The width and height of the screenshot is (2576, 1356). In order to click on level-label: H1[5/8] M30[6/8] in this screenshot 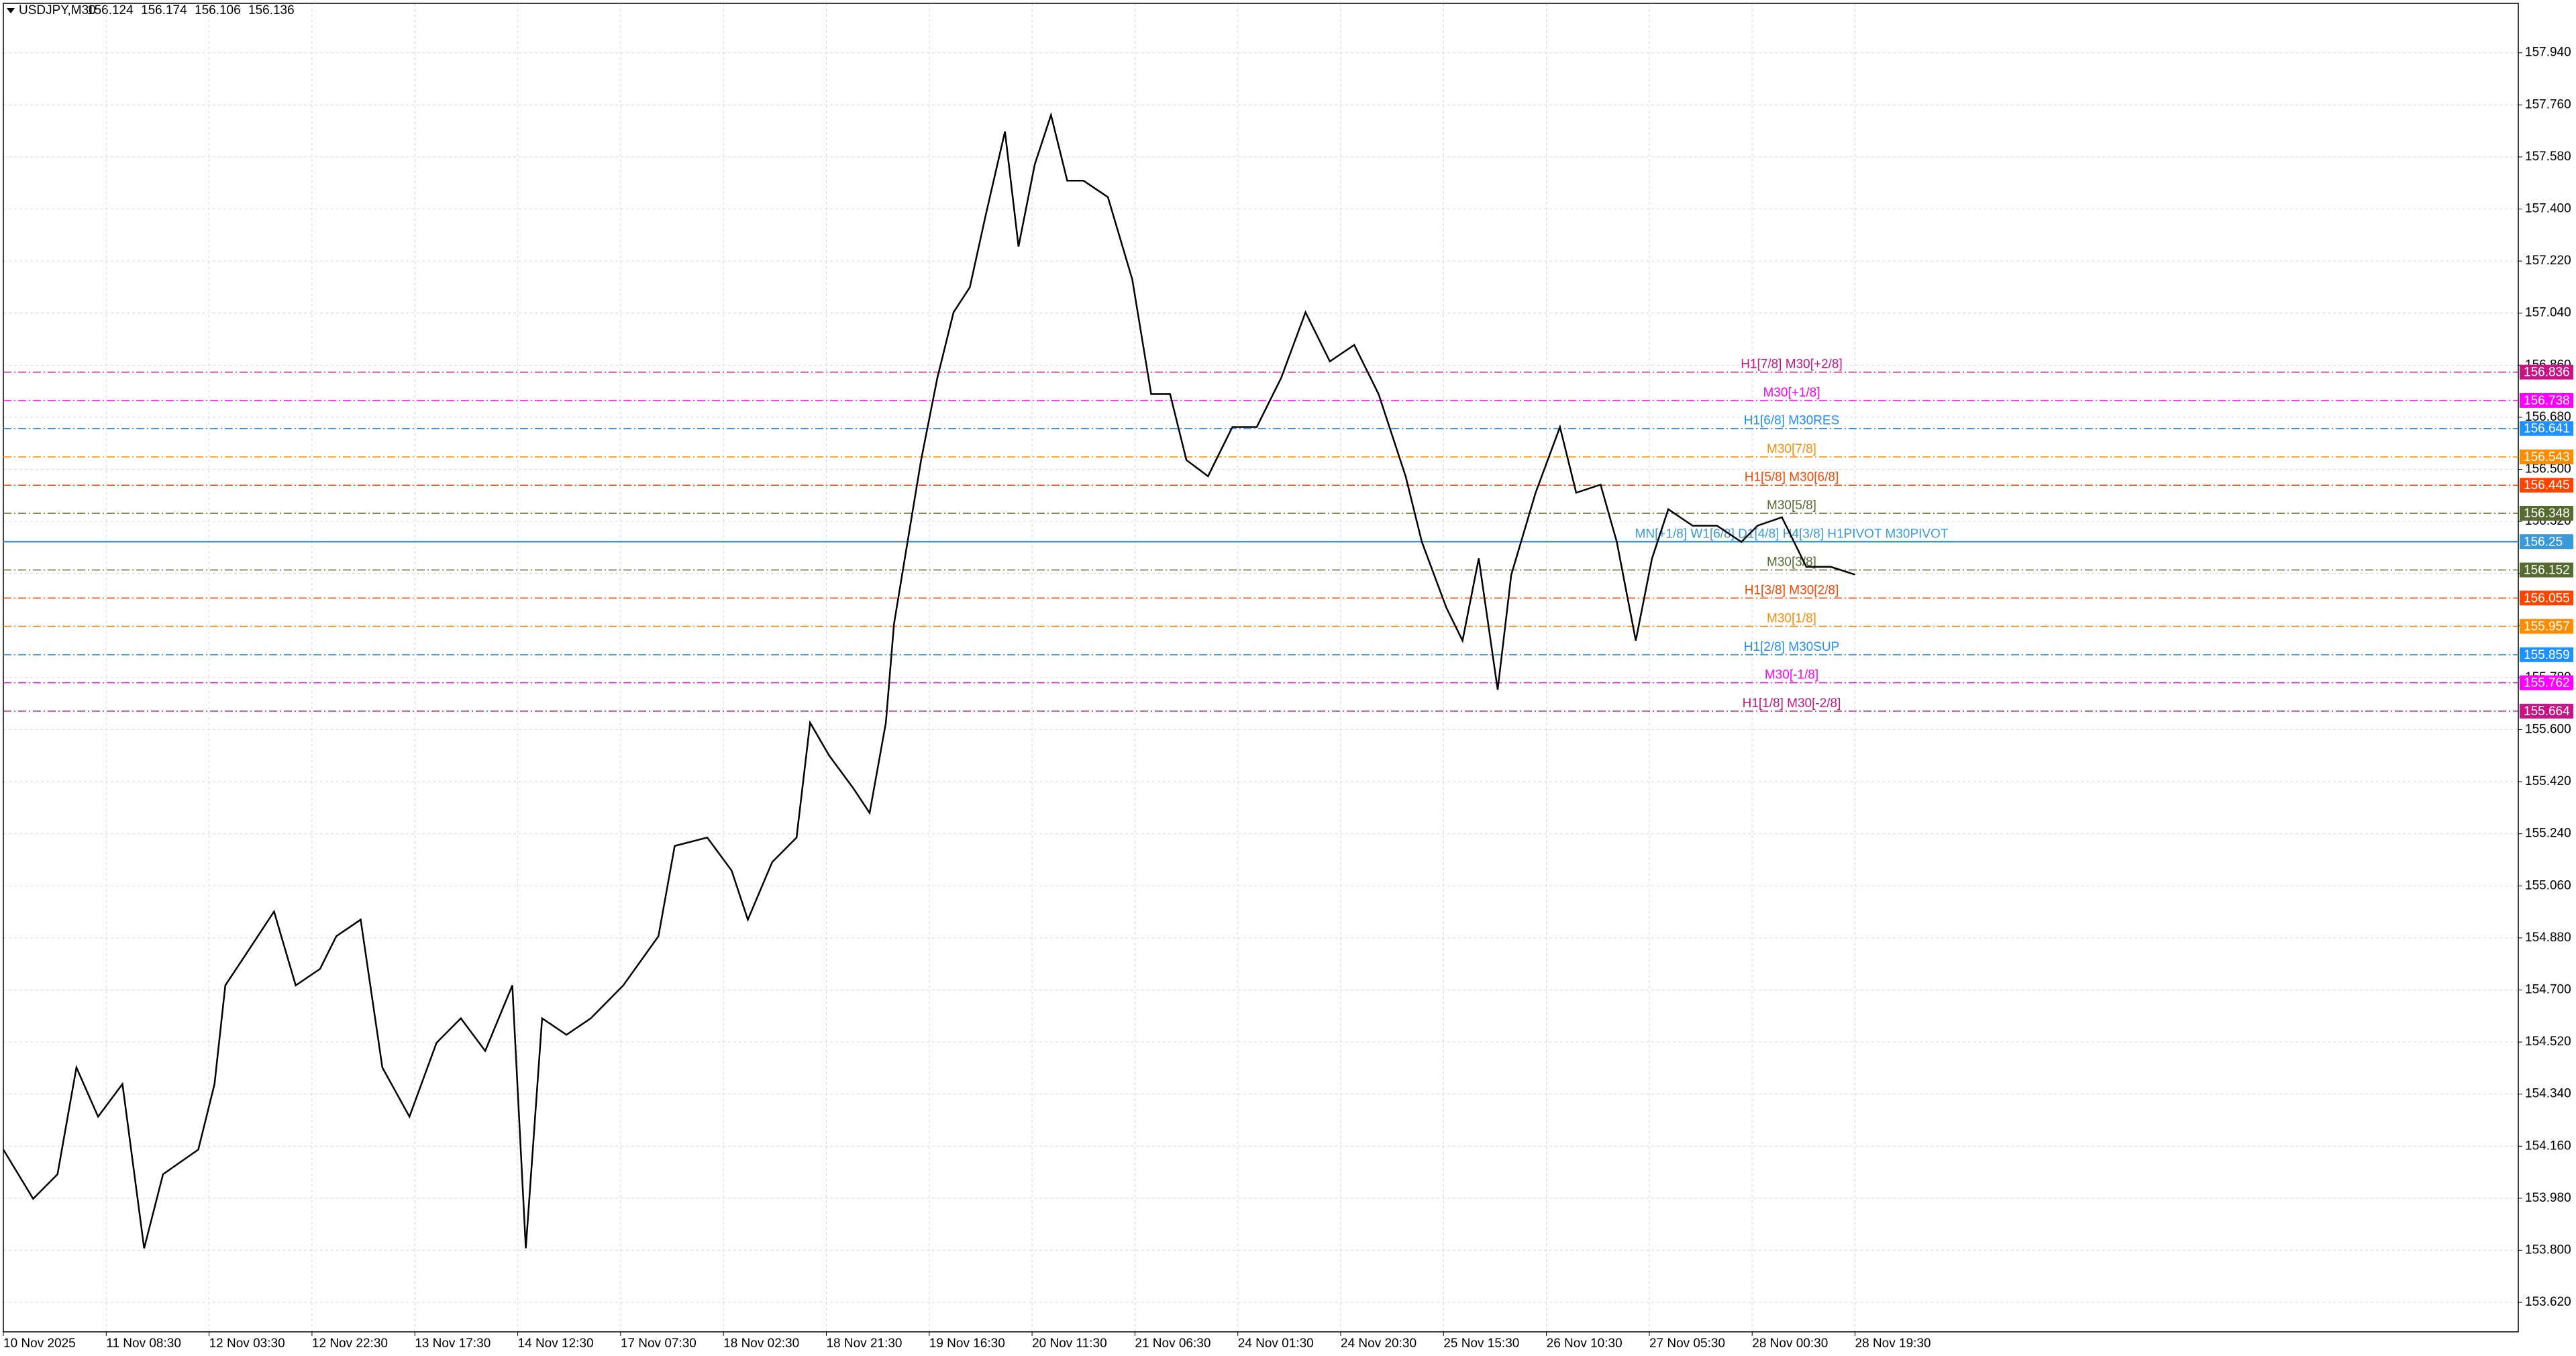, I will do `click(1792, 477)`.